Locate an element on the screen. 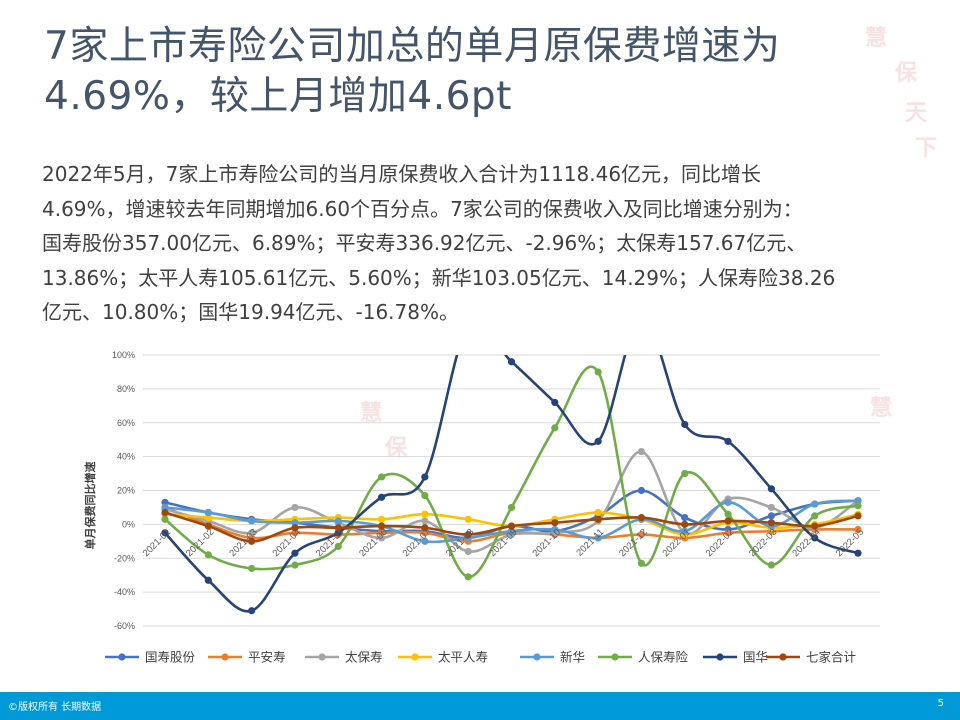 Image resolution: width=960 pixels, height=720 pixels. y-axis-label: 单月保费同比增速 is located at coordinates (90, 506).